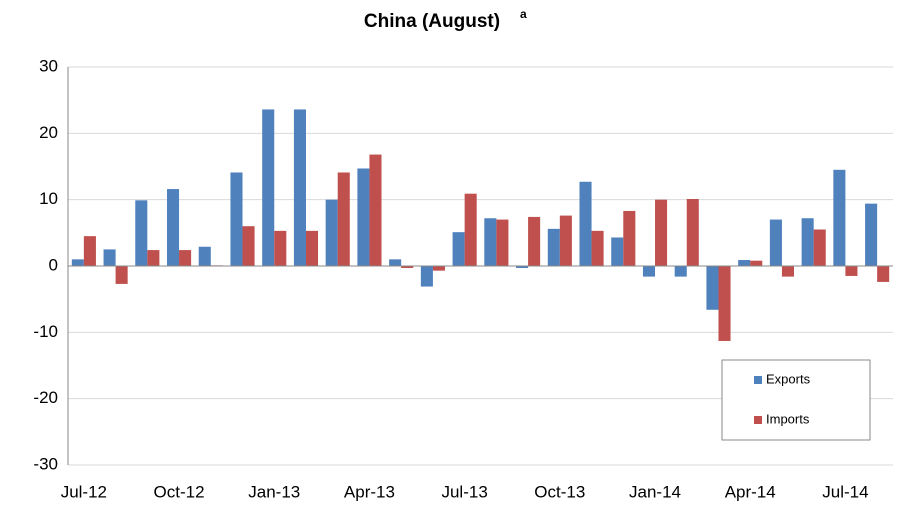  What do you see at coordinates (796, 400) in the screenshot?
I see `legend-box` at bounding box center [796, 400].